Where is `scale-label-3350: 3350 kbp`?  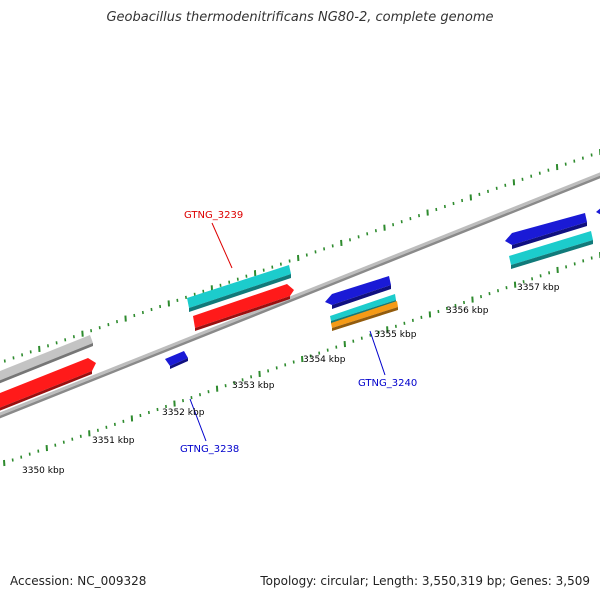
scale-label-3350: 3350 kbp is located at coordinates (43, 471).